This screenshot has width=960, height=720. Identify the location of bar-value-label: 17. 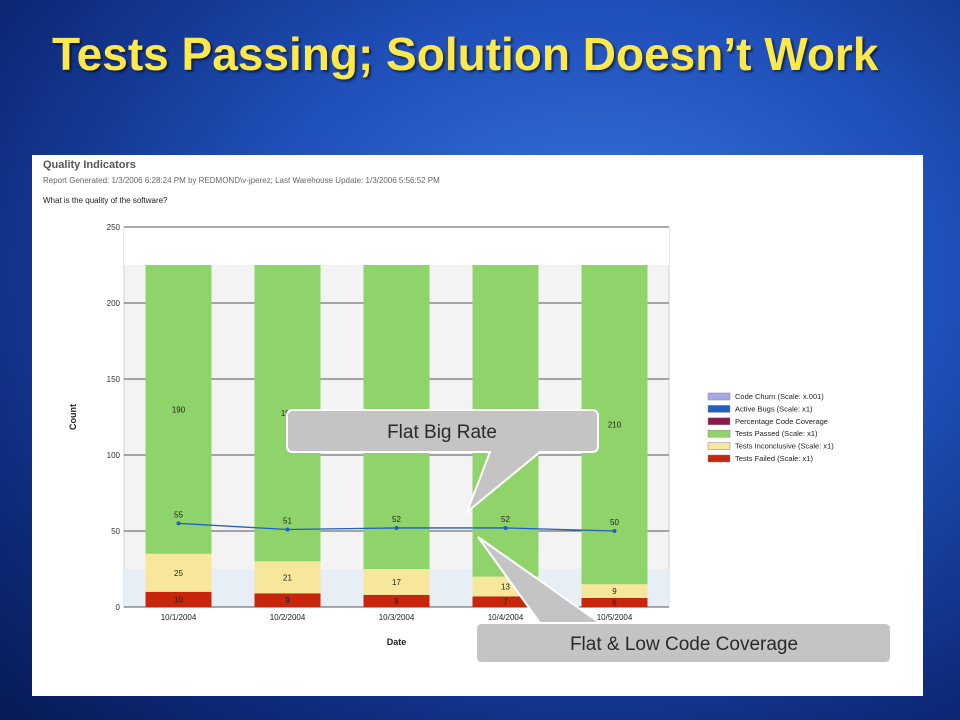
(396, 582).